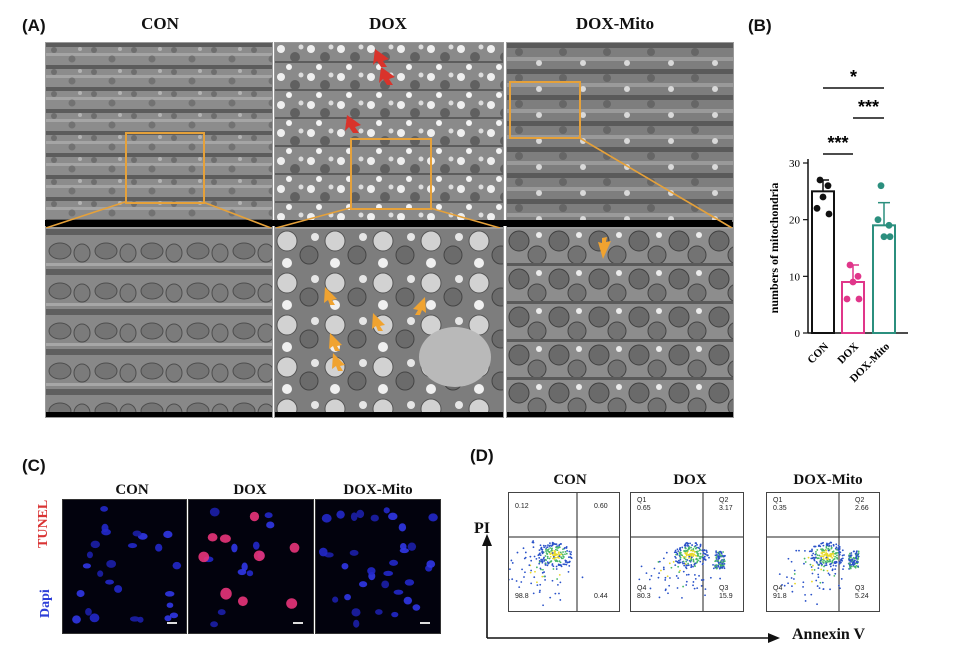 The width and height of the screenshot is (960, 668). What do you see at coordinates (391, 174) in the screenshot?
I see `zoom-box-dox` at bounding box center [391, 174].